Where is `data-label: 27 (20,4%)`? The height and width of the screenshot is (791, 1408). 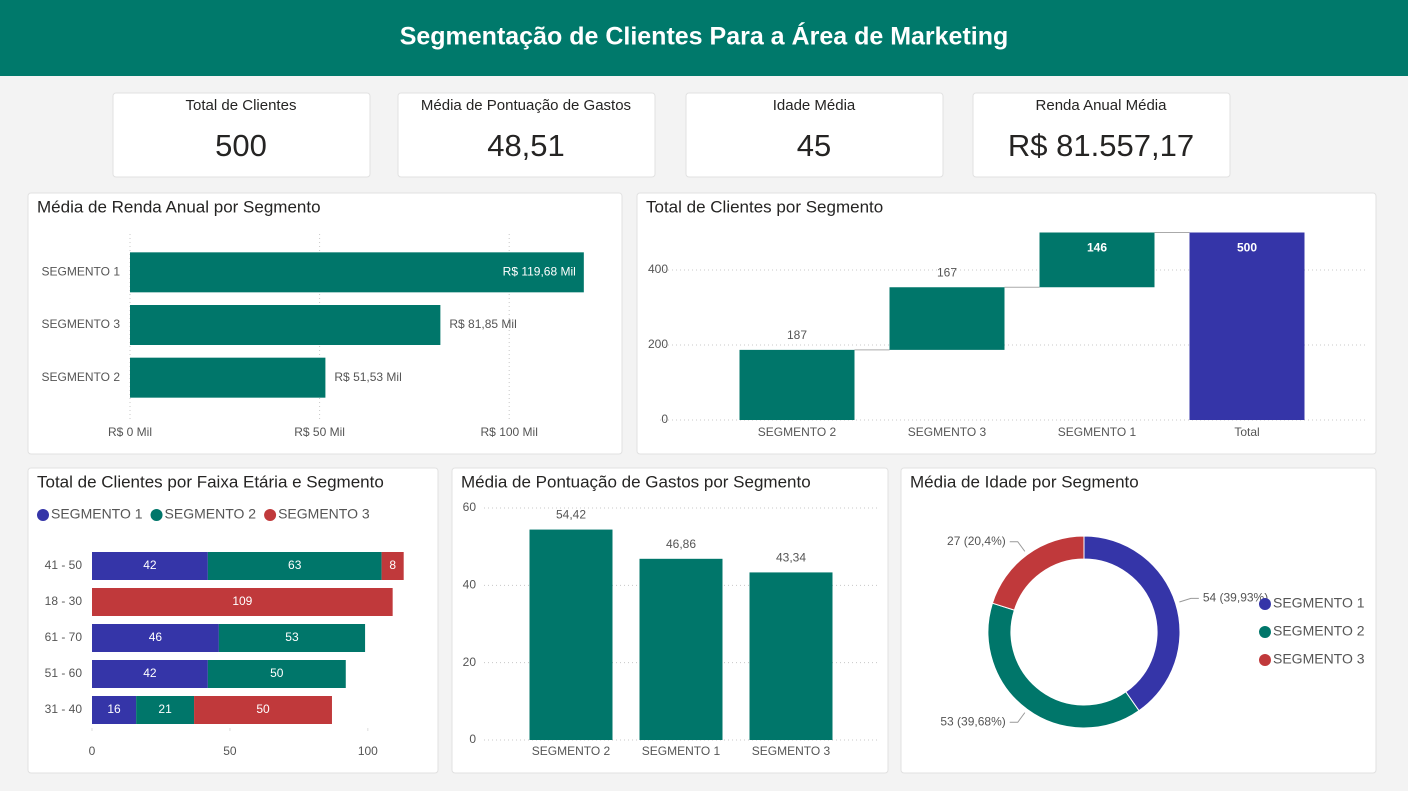 data-label: 27 (20,4%) is located at coordinates (976, 541).